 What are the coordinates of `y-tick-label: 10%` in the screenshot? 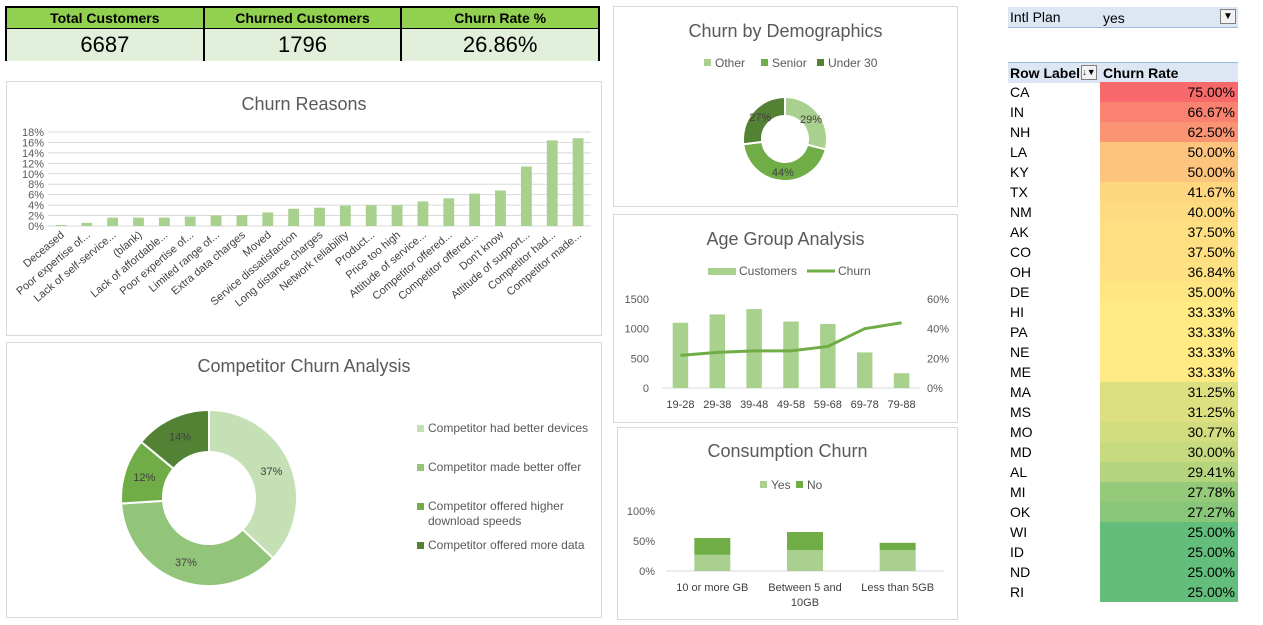 It's located at (33, 175).